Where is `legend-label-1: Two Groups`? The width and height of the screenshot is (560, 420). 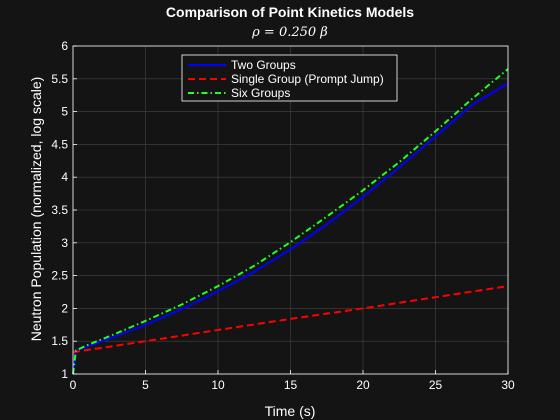
legend-label-1: Two Groups is located at coordinates (263, 65).